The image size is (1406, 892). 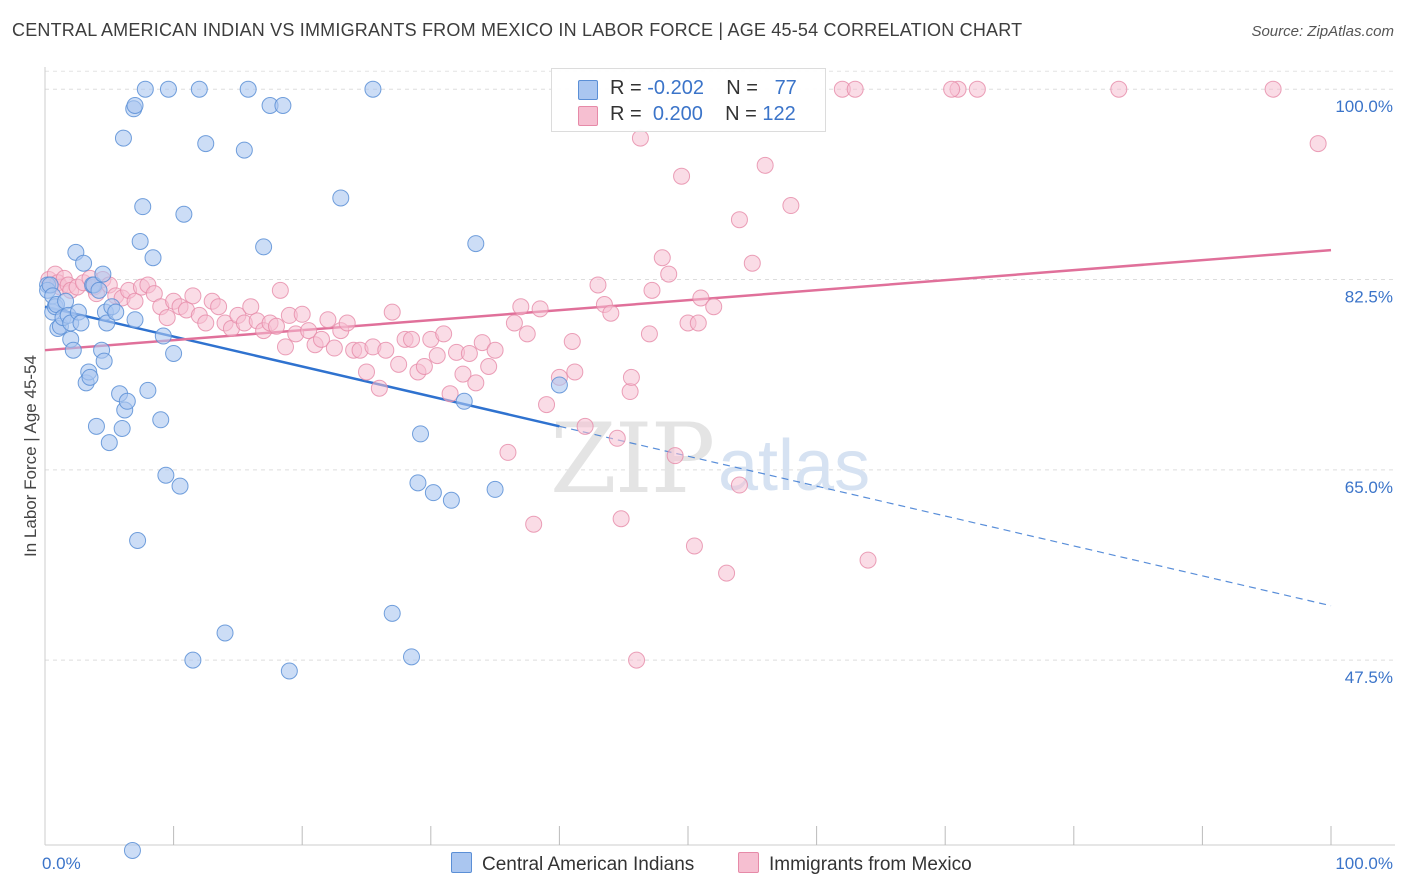 What do you see at coordinates (1322, 31) in the screenshot?
I see `source-label: Source: ZipAtlas.com` at bounding box center [1322, 31].